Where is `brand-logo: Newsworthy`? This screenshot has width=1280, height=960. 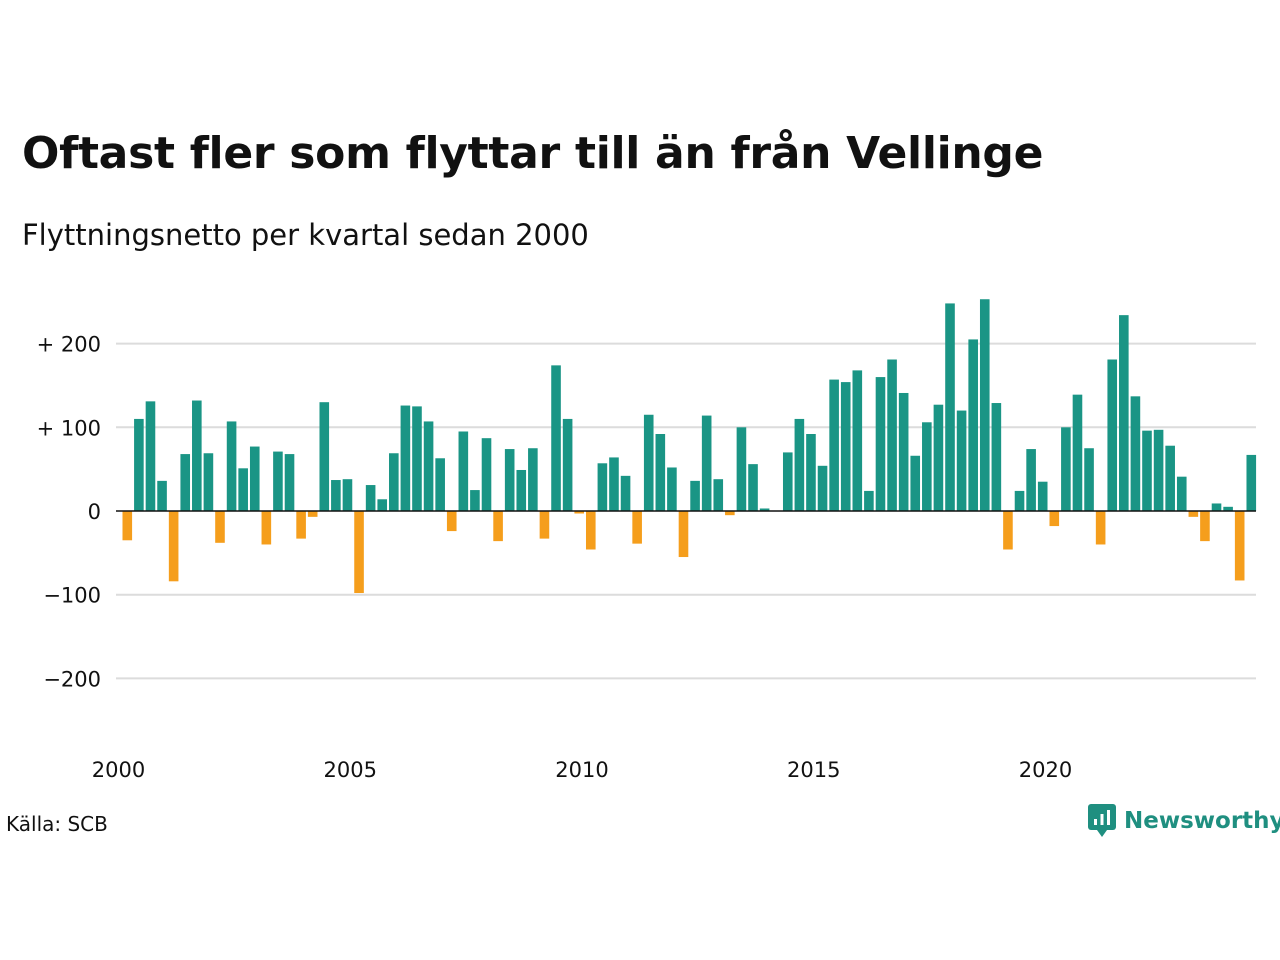 brand-logo: Newsworthy is located at coordinates (1184, 821).